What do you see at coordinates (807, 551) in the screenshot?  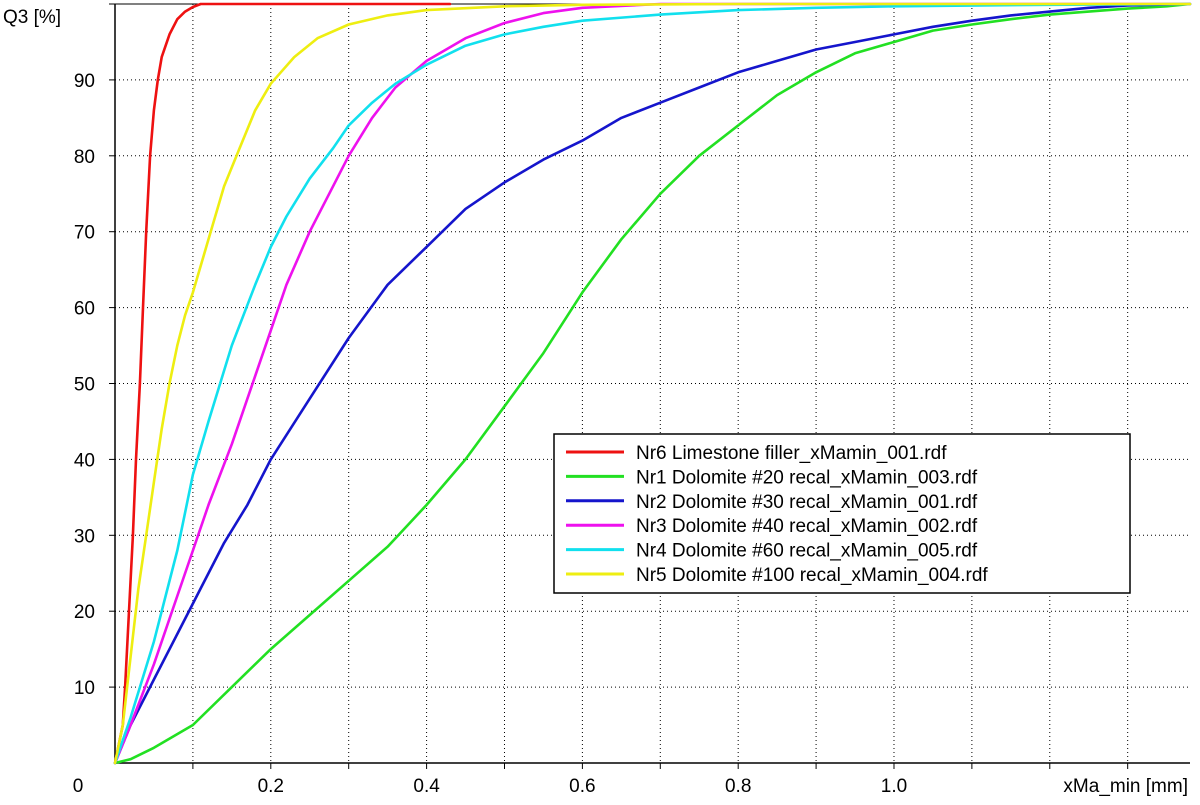 I see `legend-entry-label: Nr4 Dolomite #60 recal_xMamin_005.rdf` at bounding box center [807, 551].